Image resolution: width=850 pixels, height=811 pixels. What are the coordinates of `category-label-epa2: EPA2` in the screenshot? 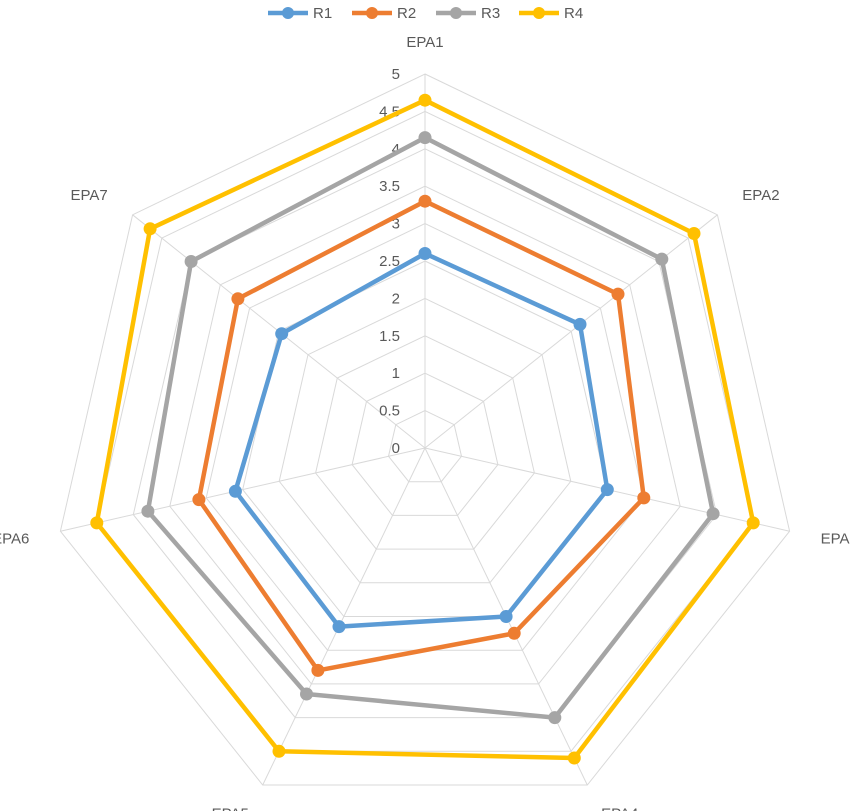 It's located at (760, 195).